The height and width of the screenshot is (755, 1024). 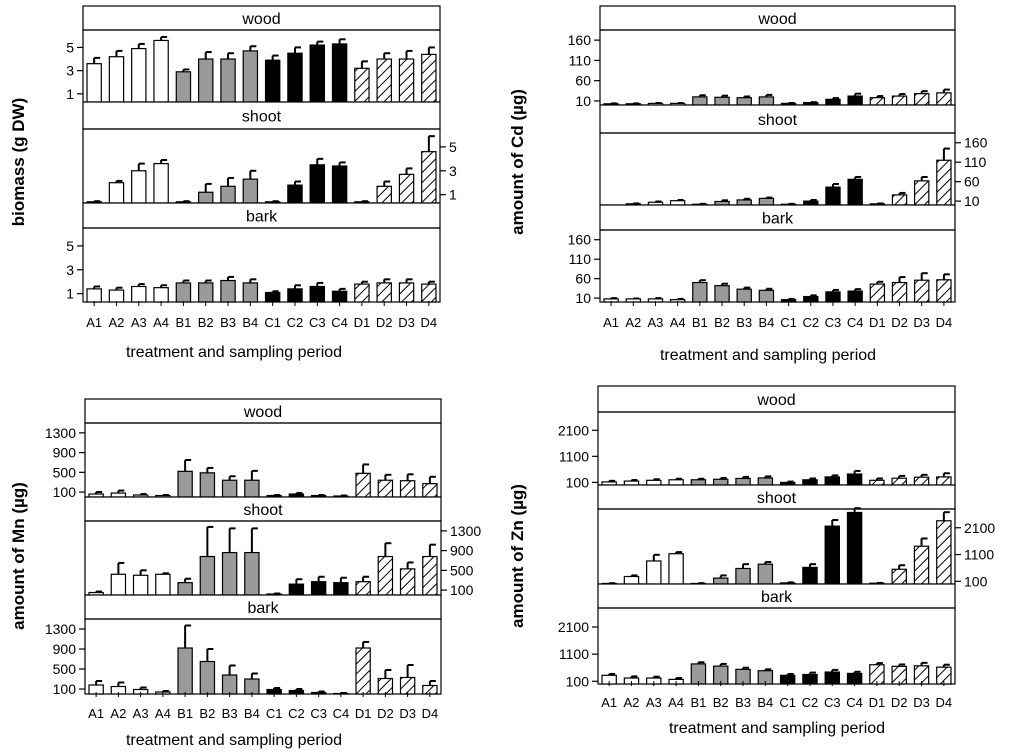 I want to click on zn-wood-bar-D3, so click(x=921, y=481).